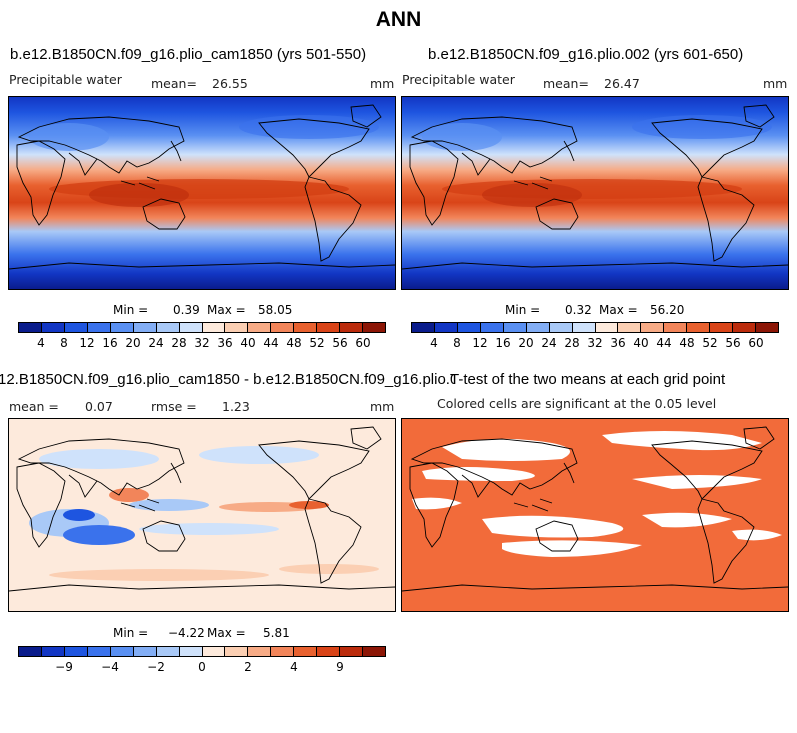  I want to click on colorbar-tick-label: 9, so click(340, 667).